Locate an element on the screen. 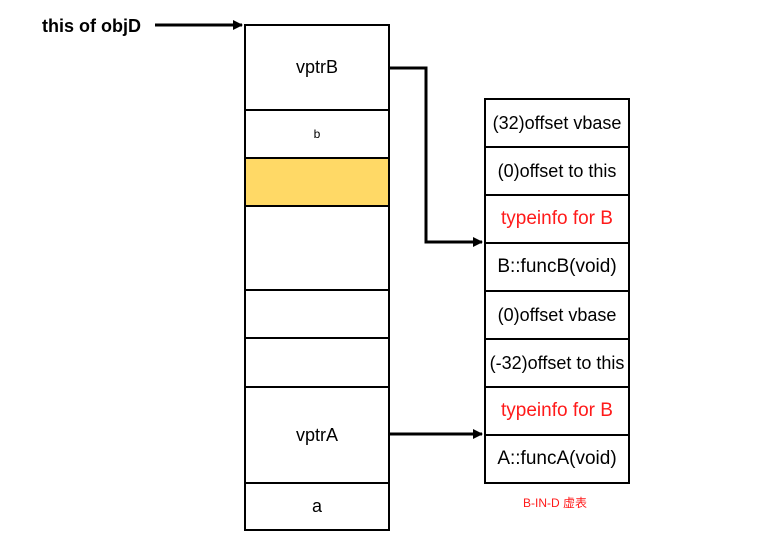  object-cell-label: vptrA is located at coordinates (316, 434).